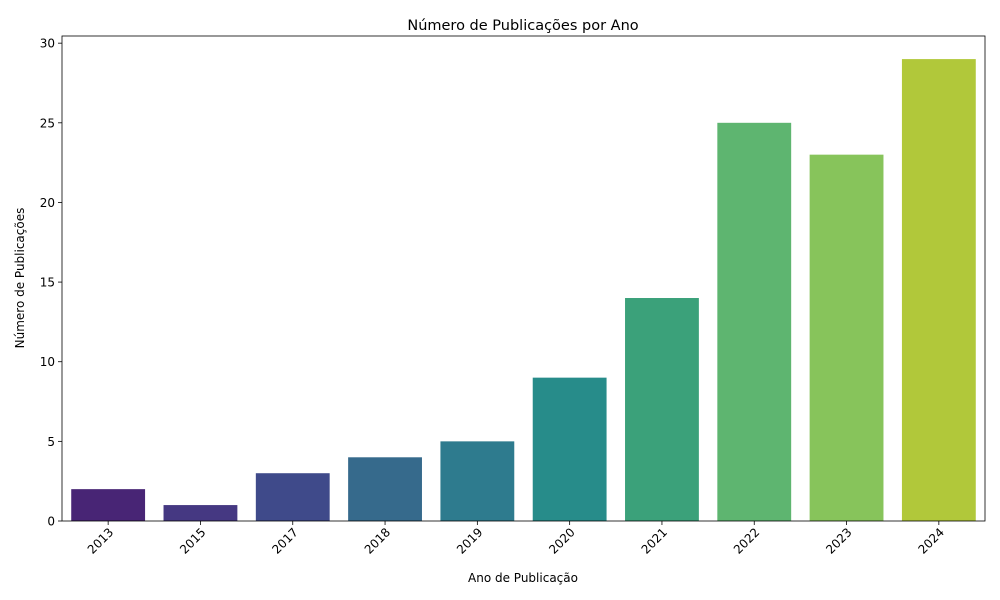 This screenshot has height=600, width=1000. Describe the element at coordinates (192, 540) in the screenshot. I see `x-tick-label-2015: 2015` at that location.